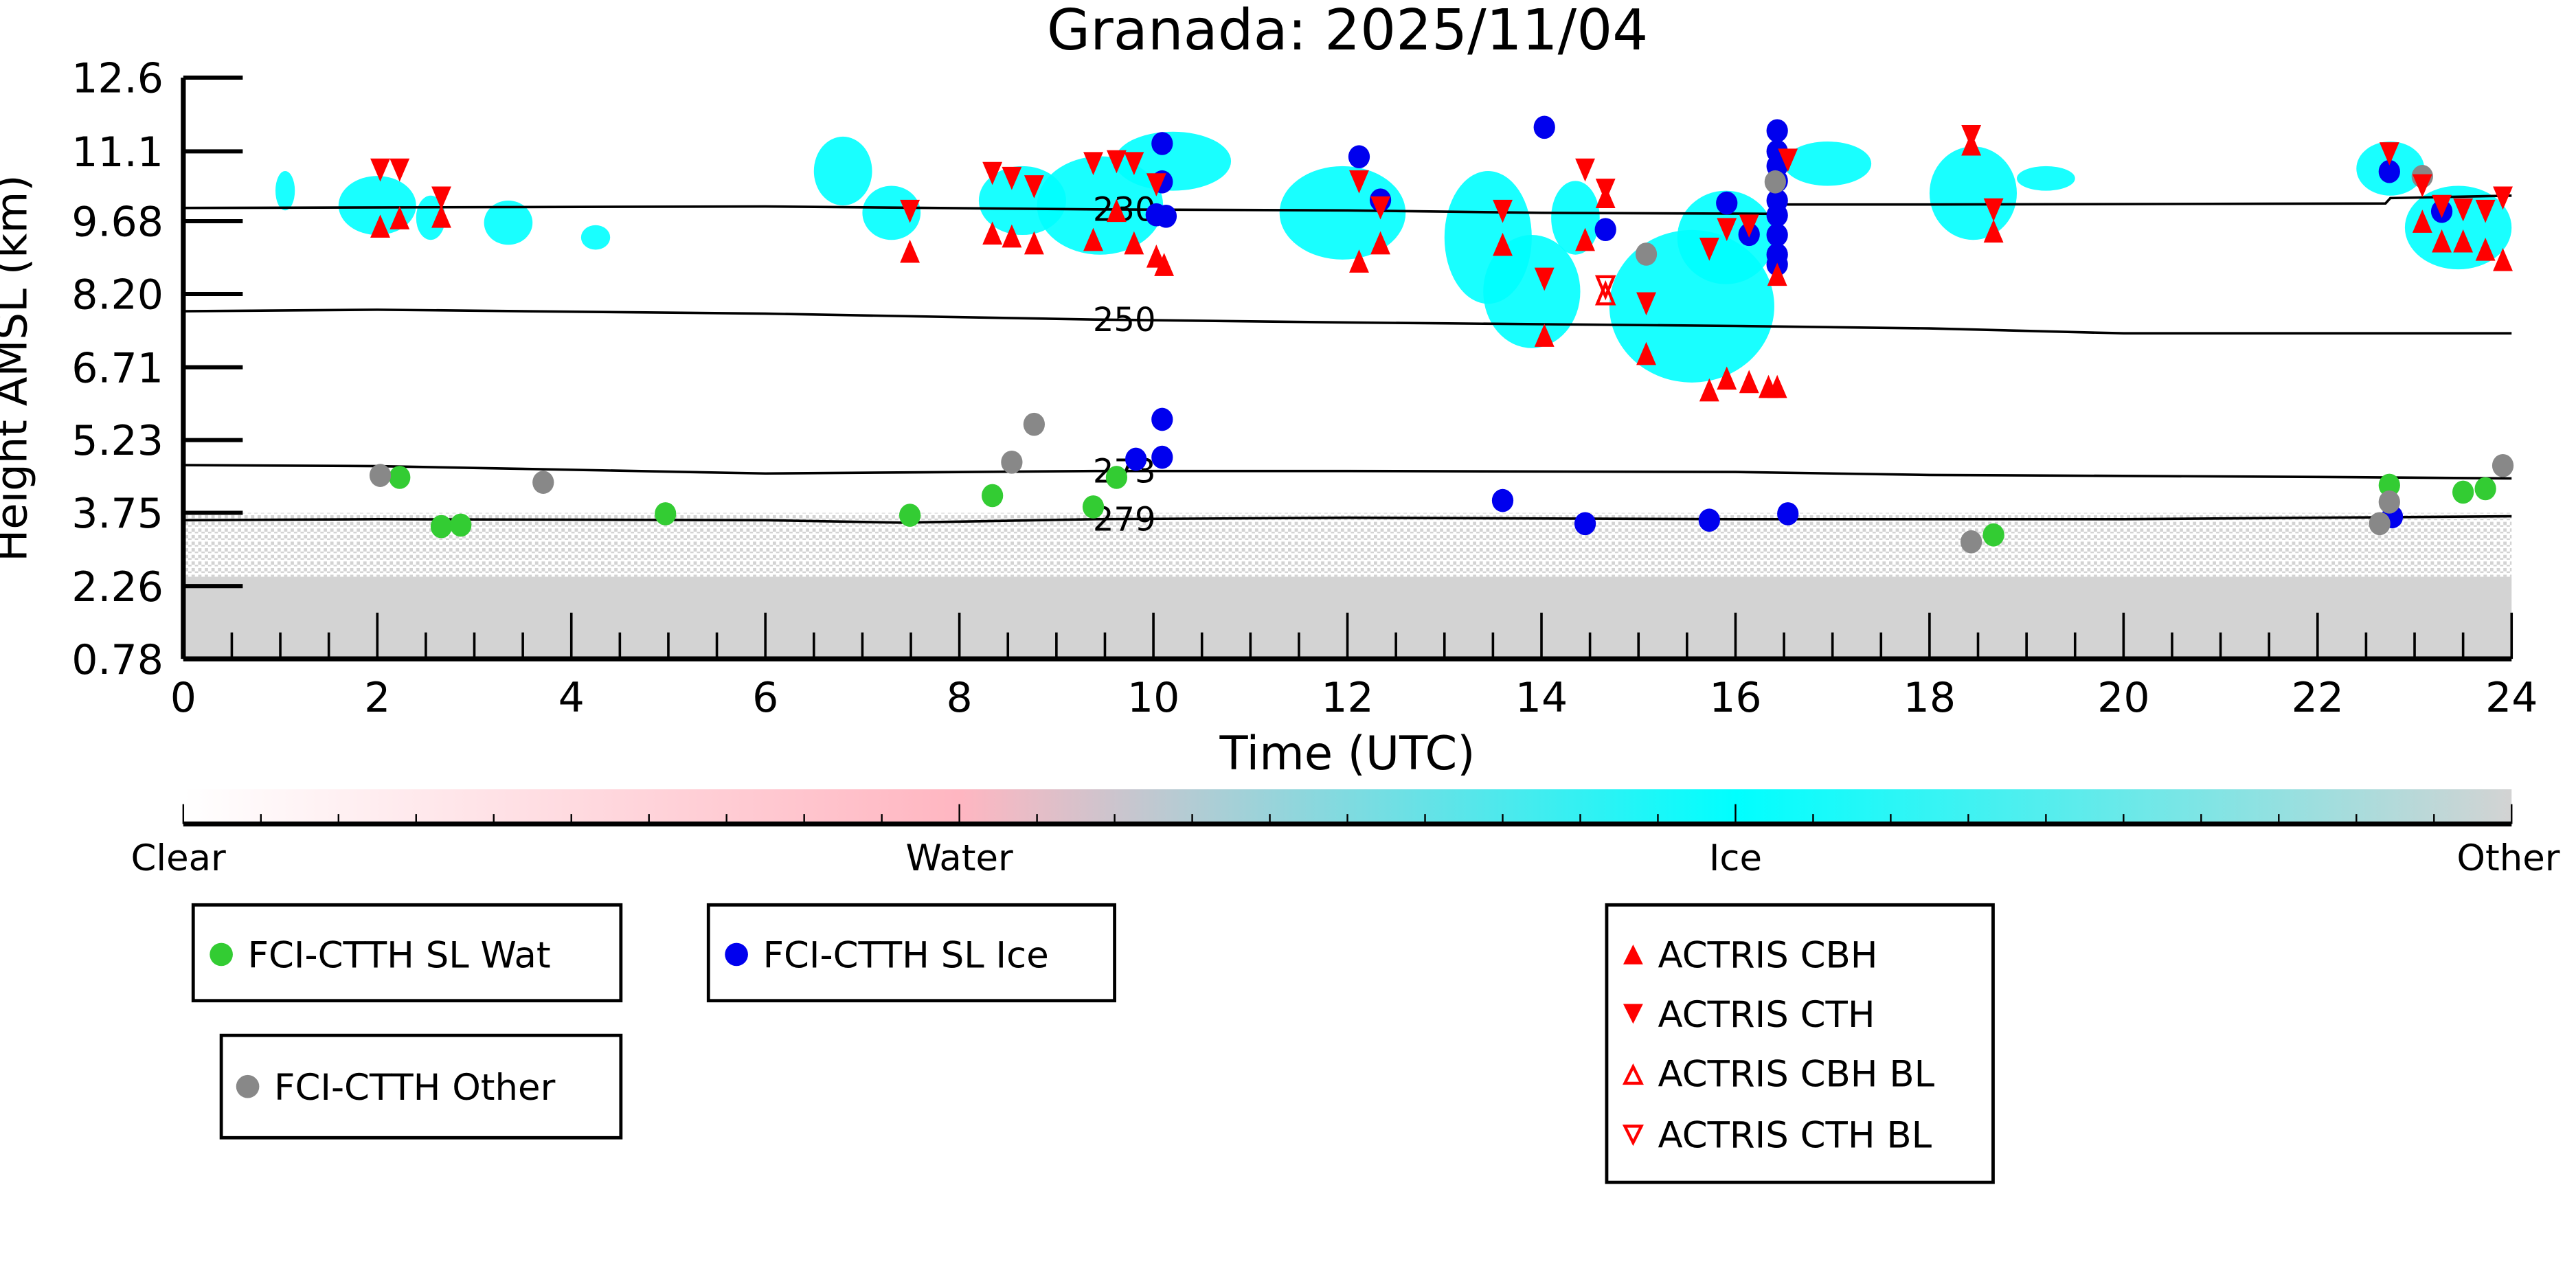 The width and height of the screenshot is (2576, 1288). Describe the element at coordinates (959, 858) in the screenshot. I see `colorbar-label-water: Water` at that location.